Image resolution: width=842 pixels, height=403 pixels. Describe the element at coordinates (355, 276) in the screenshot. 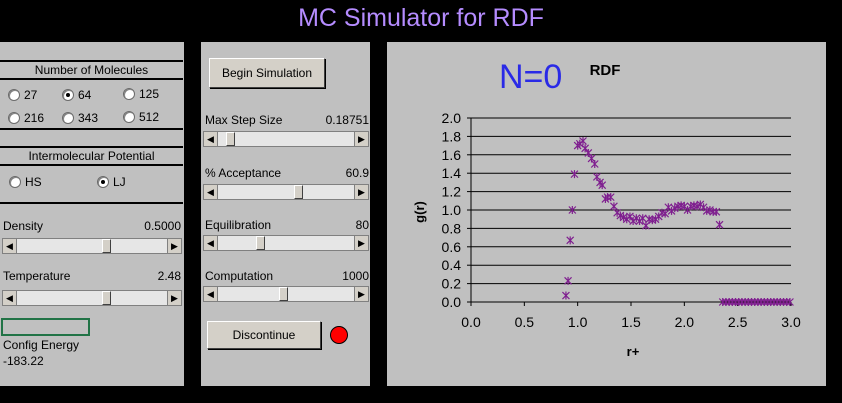

I see `computation-value: 1000` at that location.